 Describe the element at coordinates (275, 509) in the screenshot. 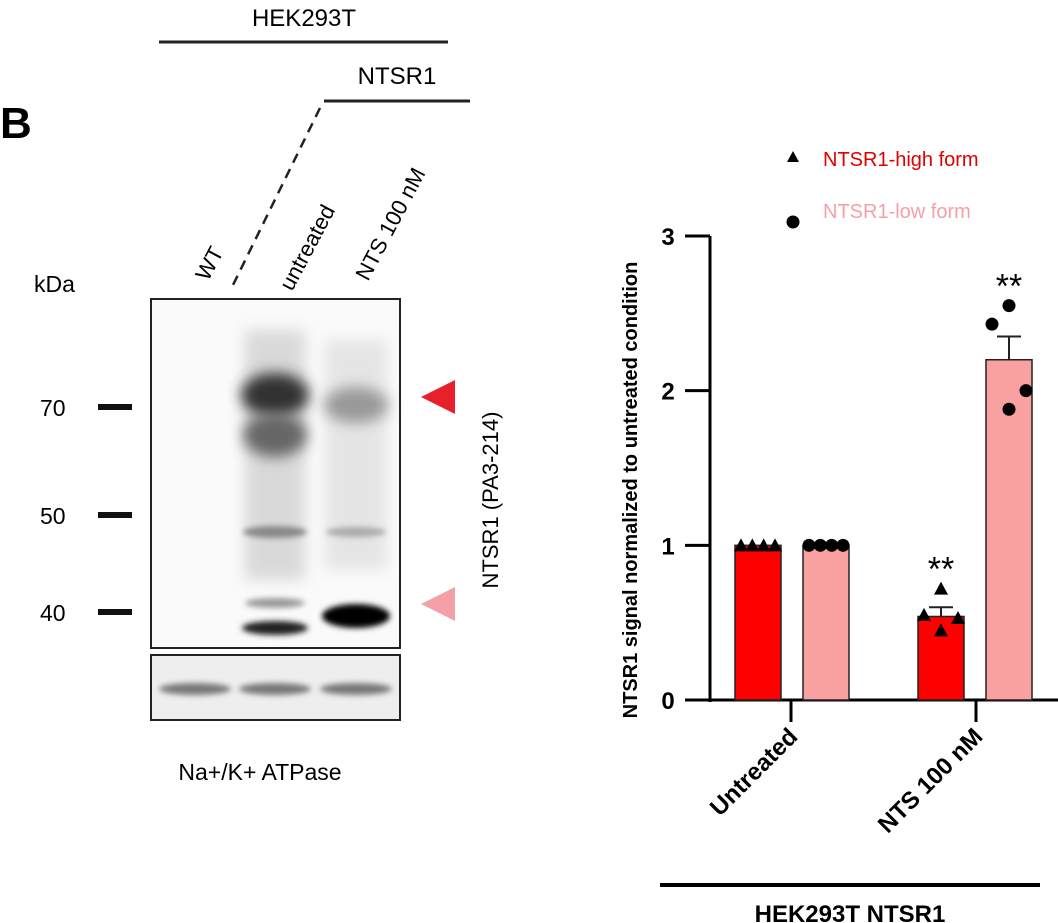

I see `blot-image` at that location.